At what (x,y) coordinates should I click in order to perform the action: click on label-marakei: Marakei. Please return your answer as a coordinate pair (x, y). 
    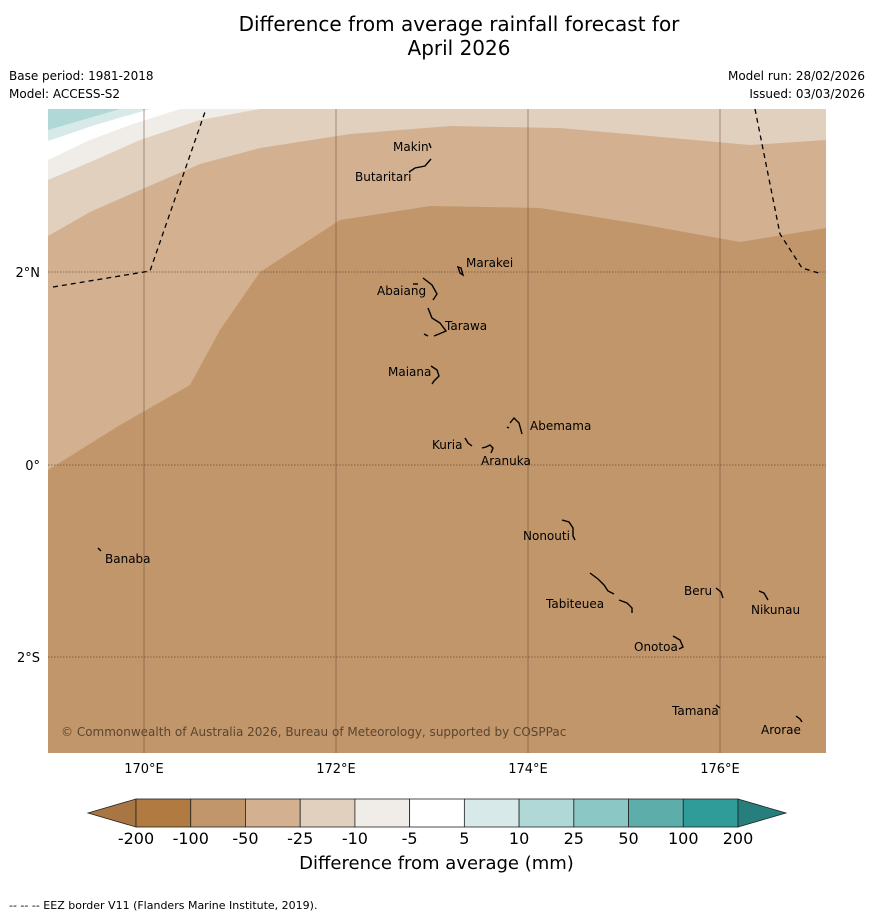
    Looking at the image, I should click on (489, 263).